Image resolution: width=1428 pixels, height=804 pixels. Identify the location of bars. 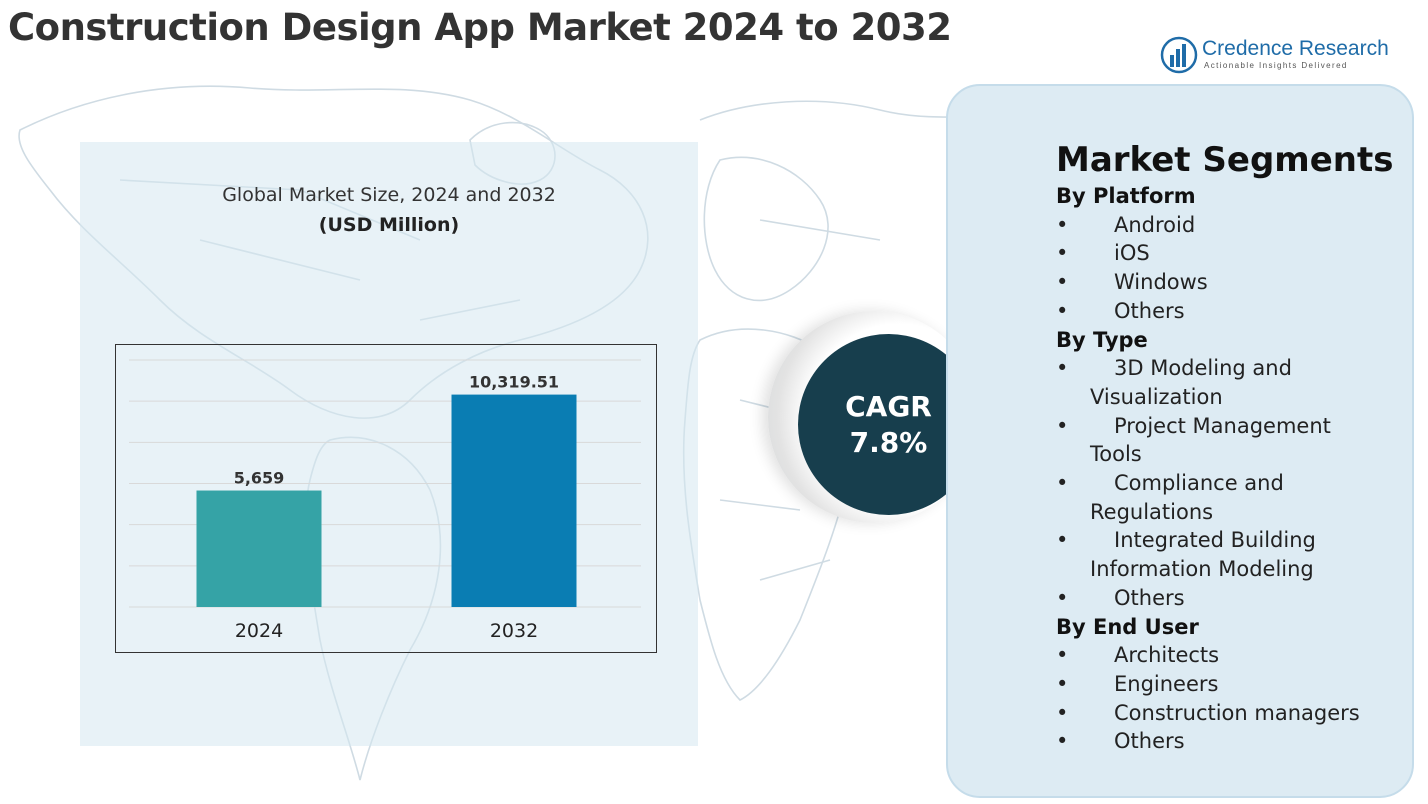
(386, 500).